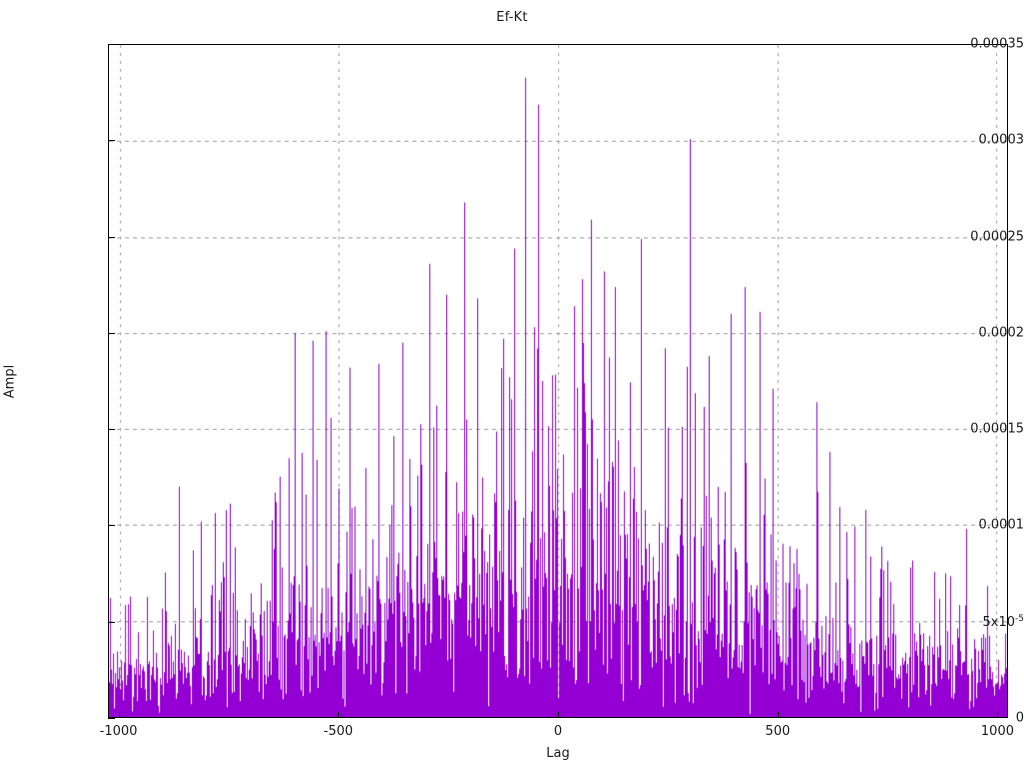 This screenshot has height=768, width=1024. I want to click on y-tick-label: 0.00015, so click(997, 429).